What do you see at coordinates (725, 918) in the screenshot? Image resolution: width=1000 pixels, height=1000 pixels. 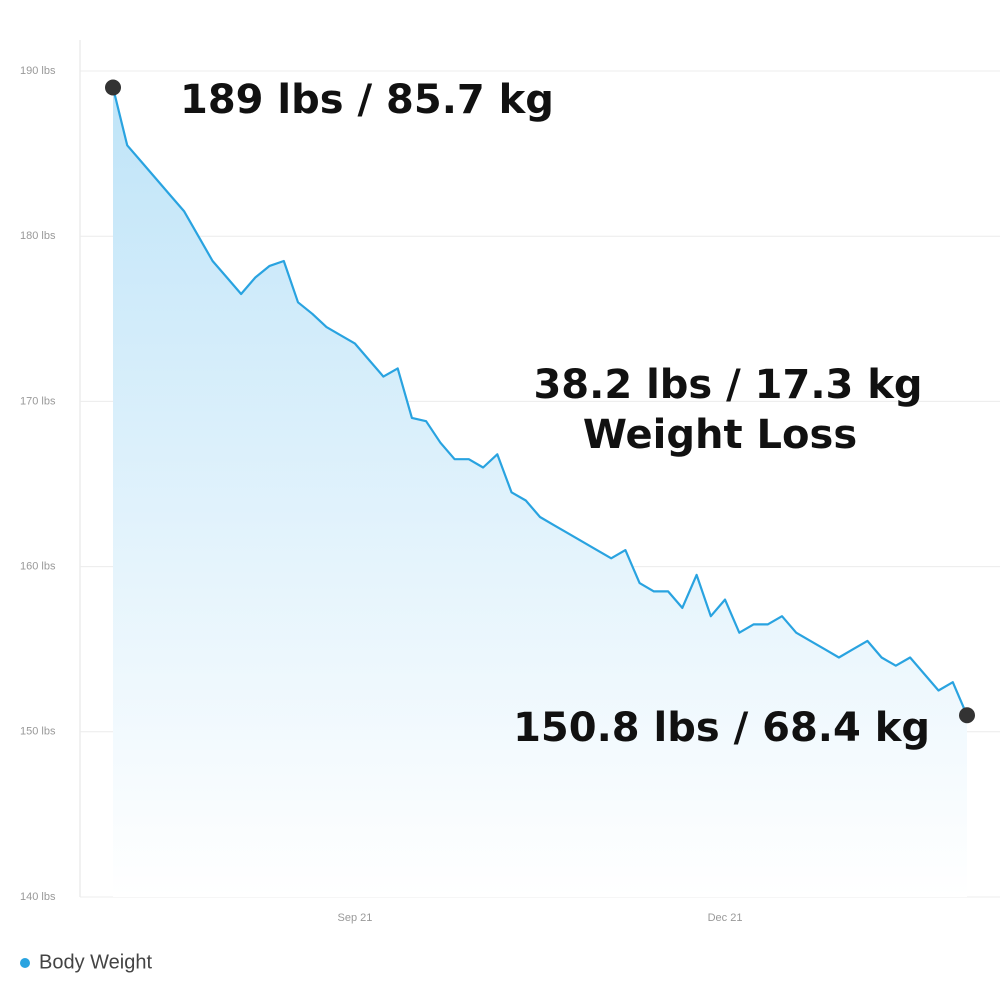 I see `x-tick-label: Dec 21` at bounding box center [725, 918].